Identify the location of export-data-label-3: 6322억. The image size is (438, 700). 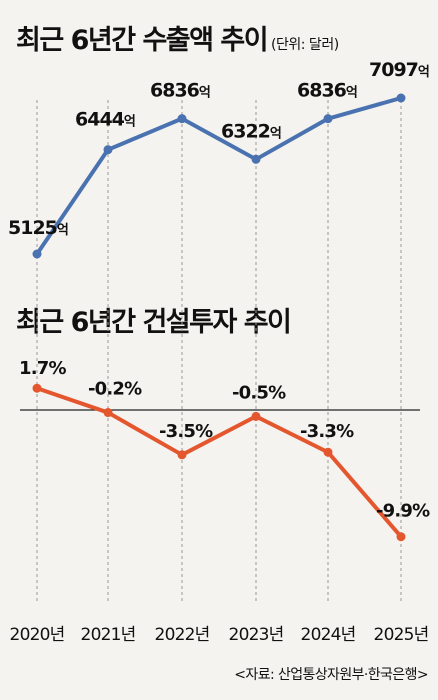
(251, 131).